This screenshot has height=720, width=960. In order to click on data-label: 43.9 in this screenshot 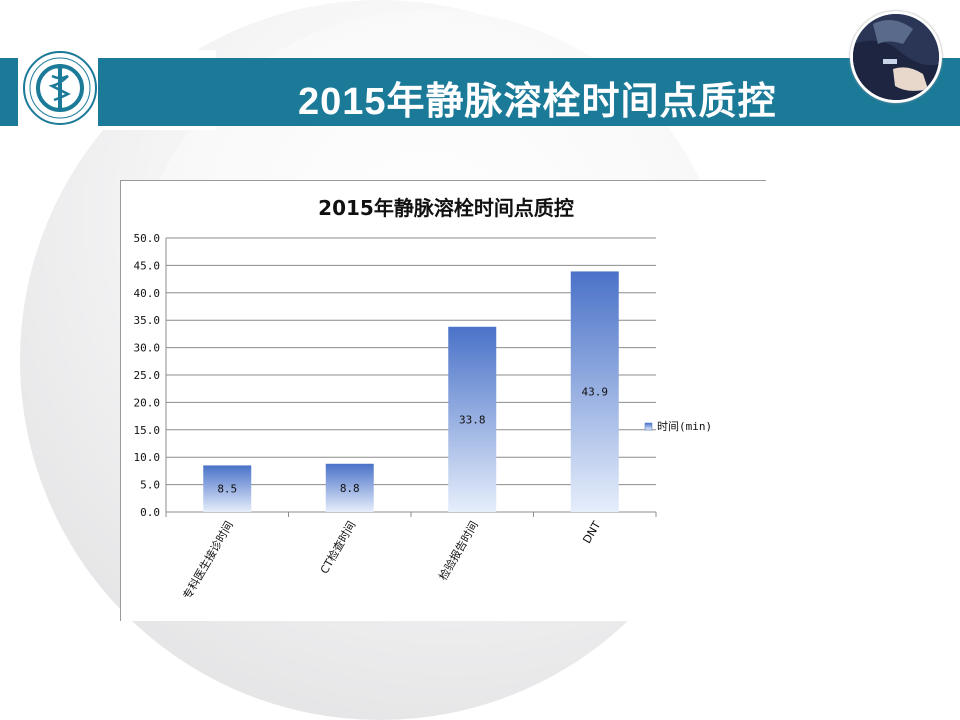, I will do `click(595, 392)`.